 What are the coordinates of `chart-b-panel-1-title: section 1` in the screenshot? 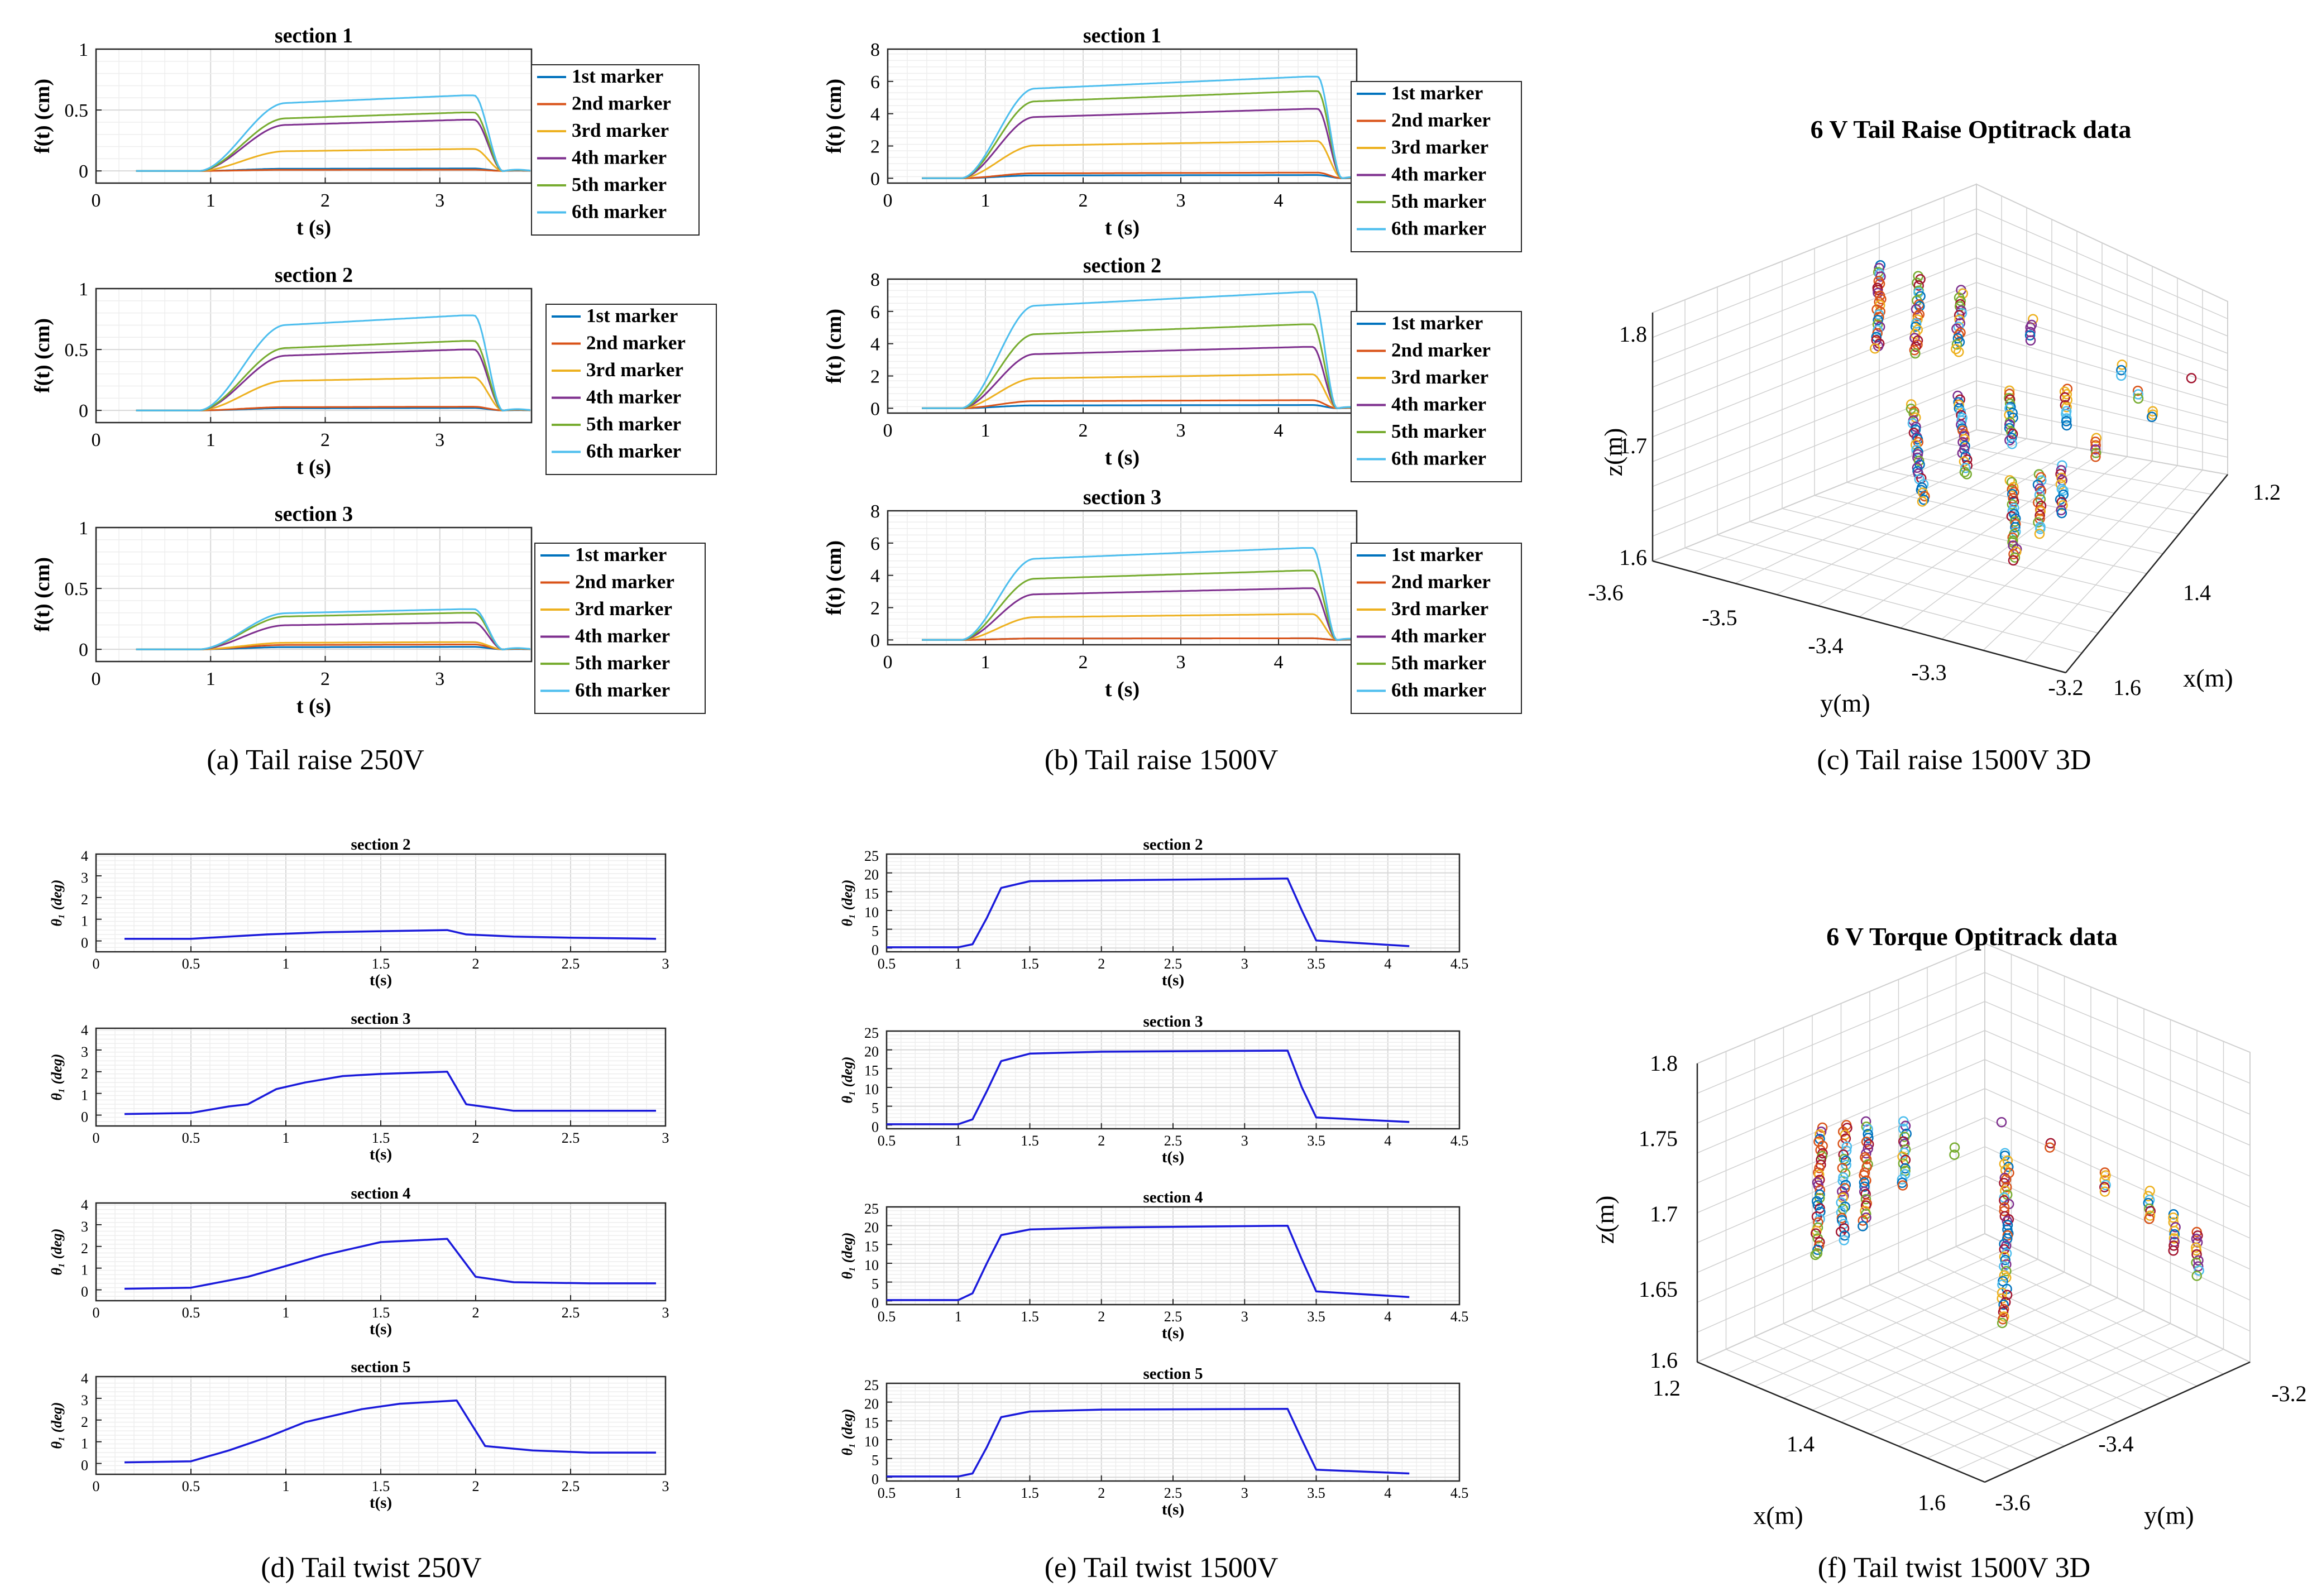 It's located at (1122, 35).